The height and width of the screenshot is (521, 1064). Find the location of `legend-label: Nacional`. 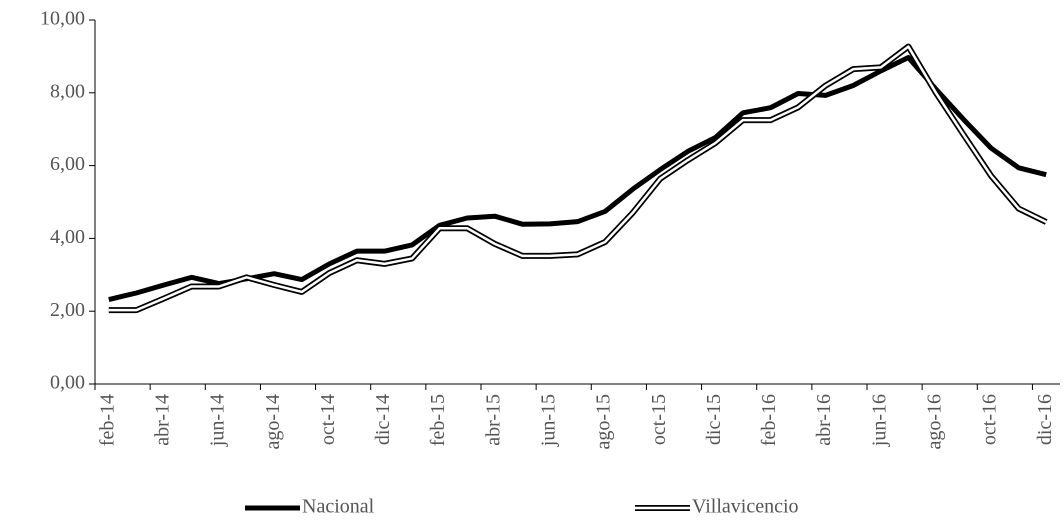

legend-label: Nacional is located at coordinates (338, 507).